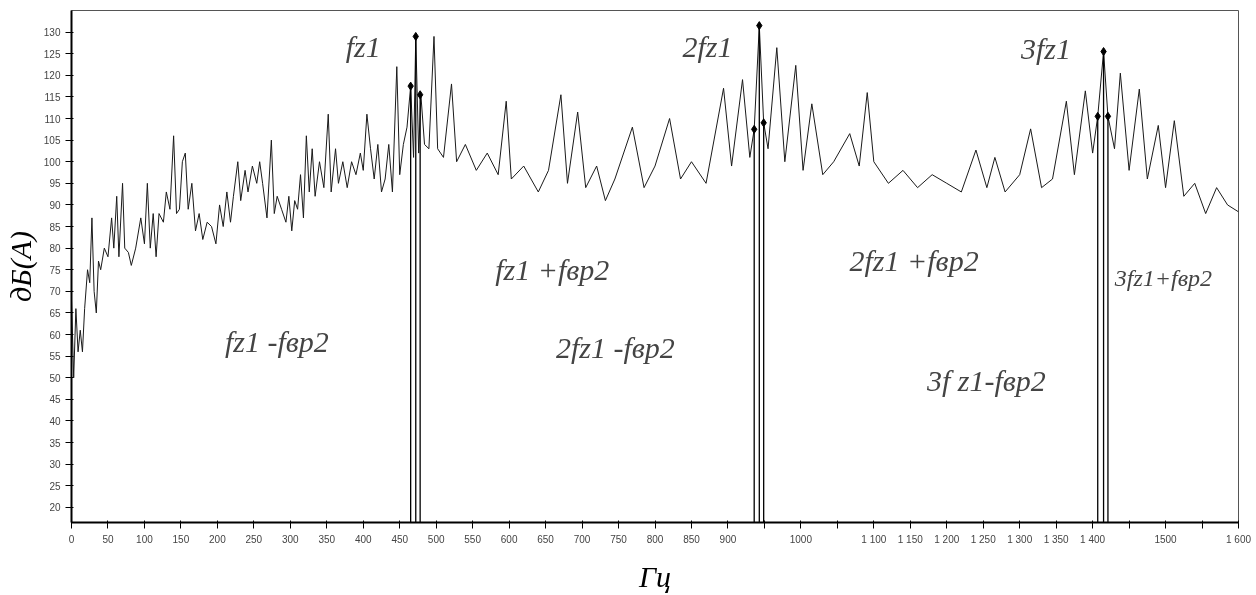 This screenshot has width=1256, height=595. I want to click on x-tick-label: 650, so click(546, 539).